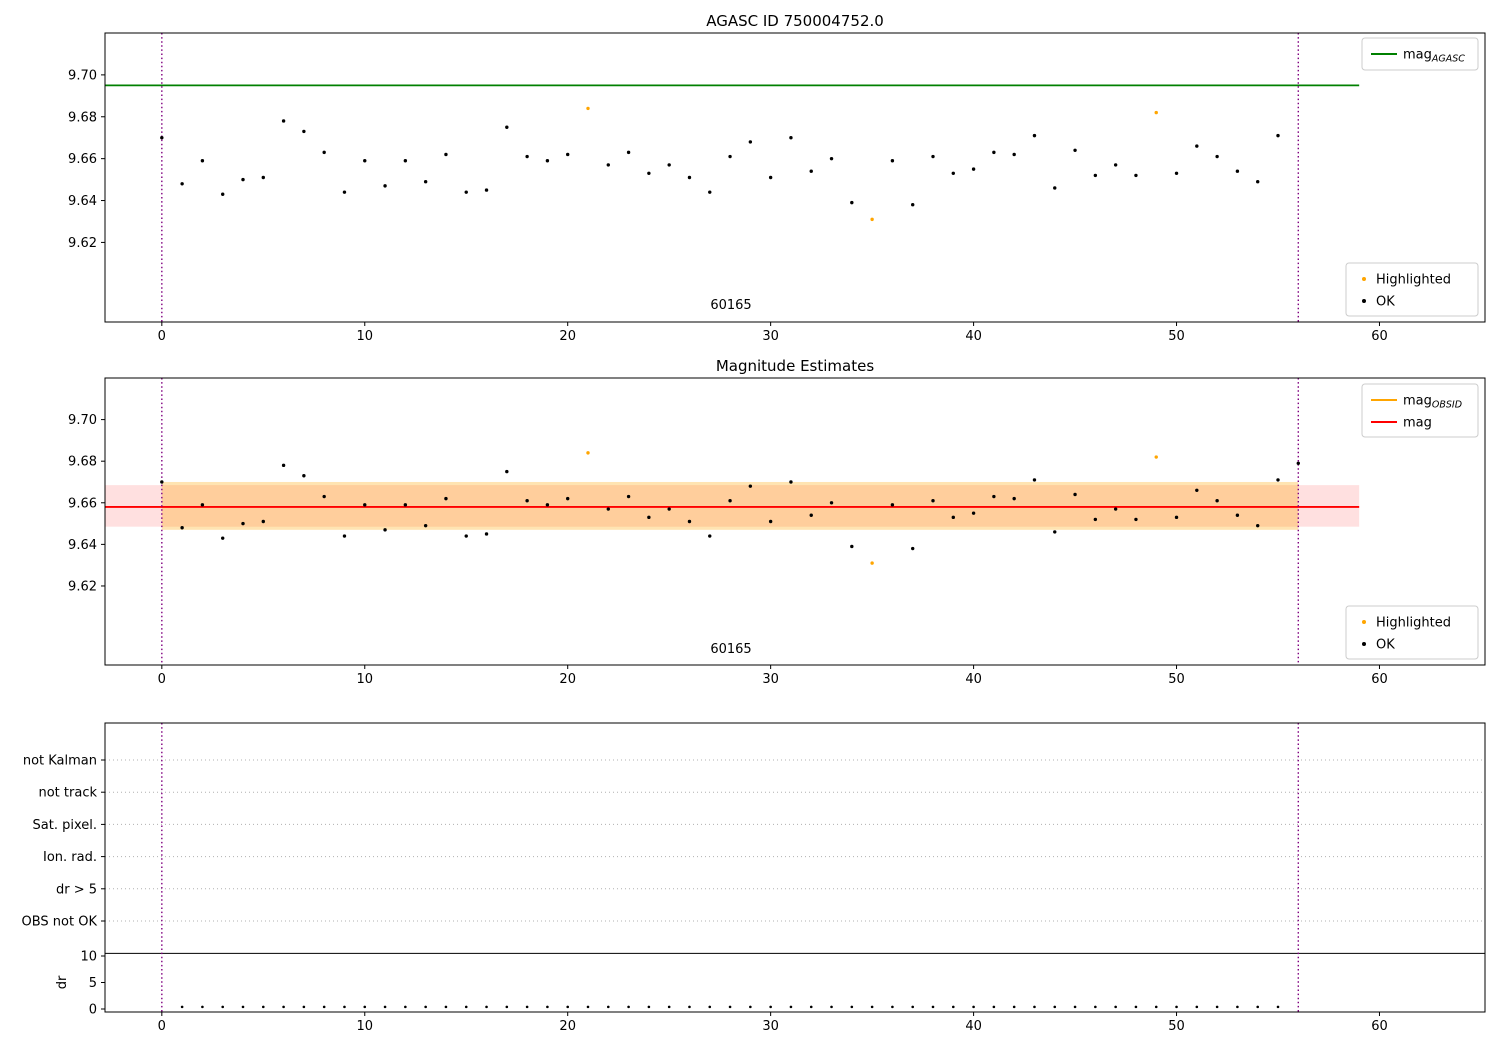  What do you see at coordinates (65, 825) in the screenshot?
I see `flag-label: Sat. pixel.` at bounding box center [65, 825].